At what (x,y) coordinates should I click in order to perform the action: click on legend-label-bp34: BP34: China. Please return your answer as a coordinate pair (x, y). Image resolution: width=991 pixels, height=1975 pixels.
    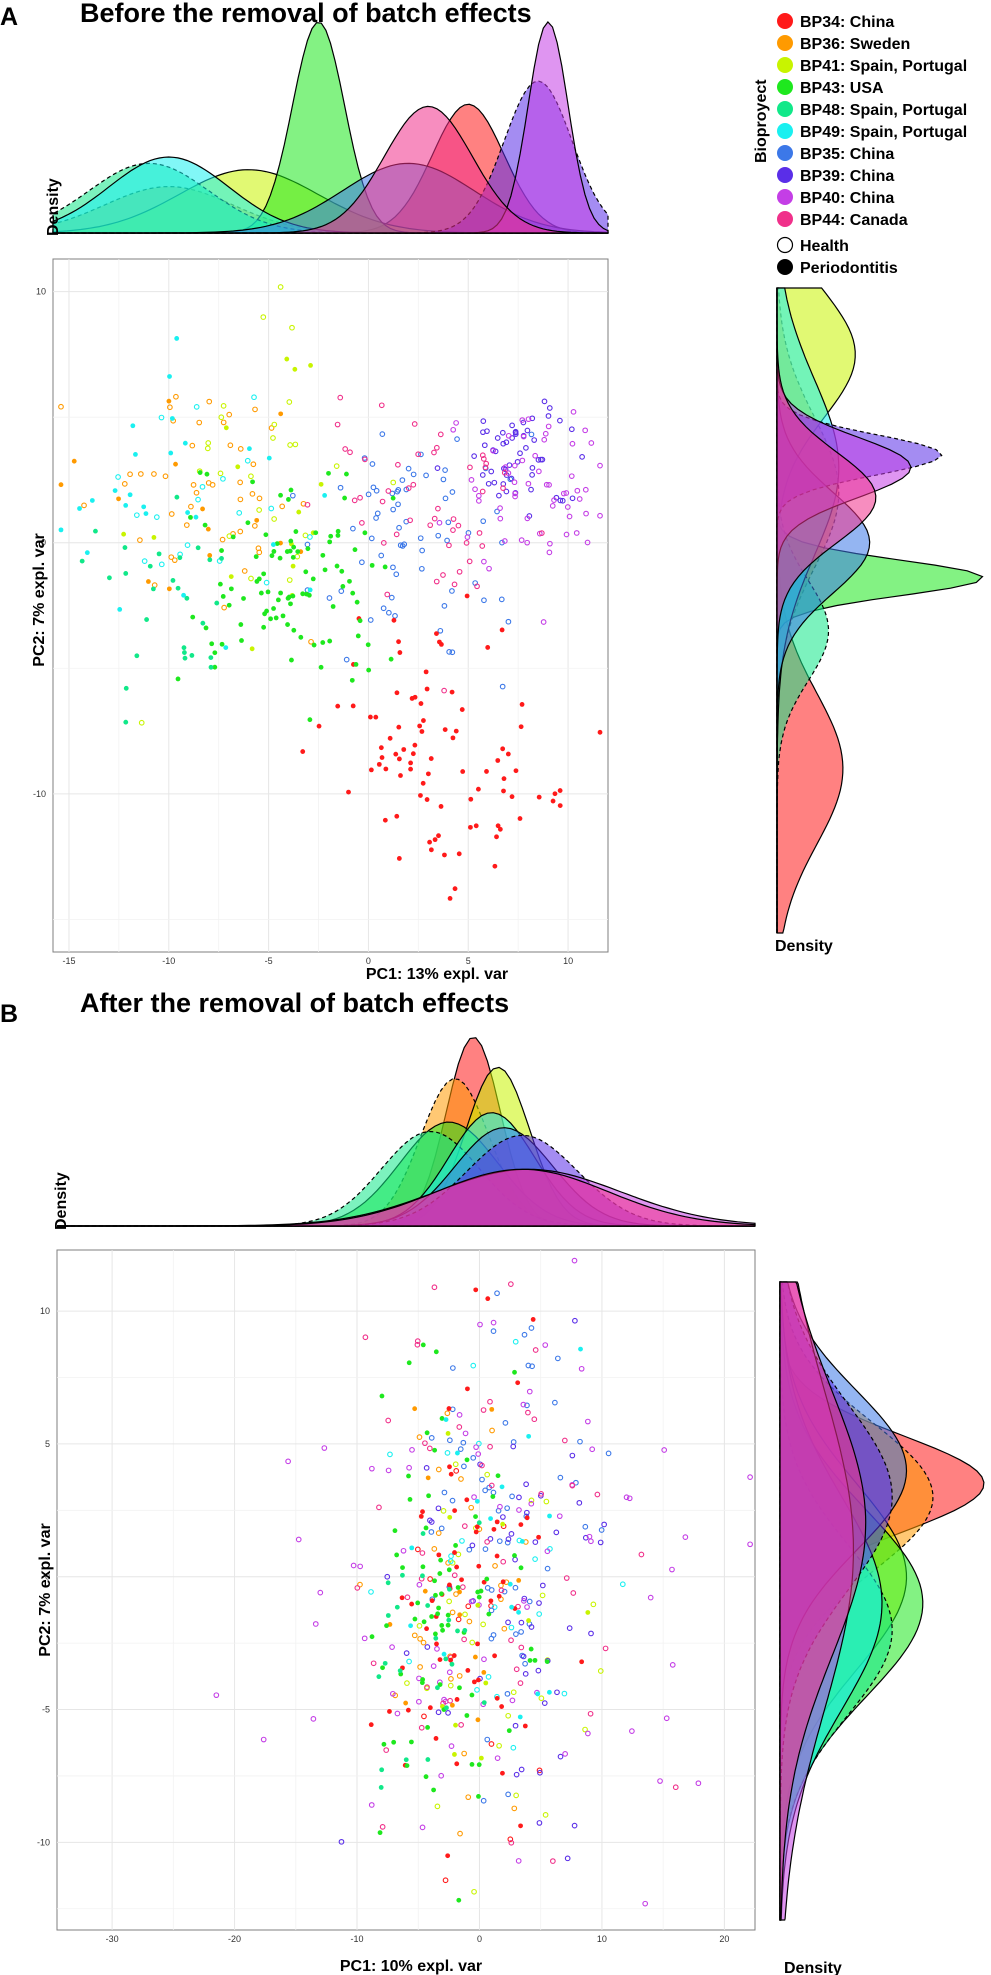
    Looking at the image, I should click on (847, 22).